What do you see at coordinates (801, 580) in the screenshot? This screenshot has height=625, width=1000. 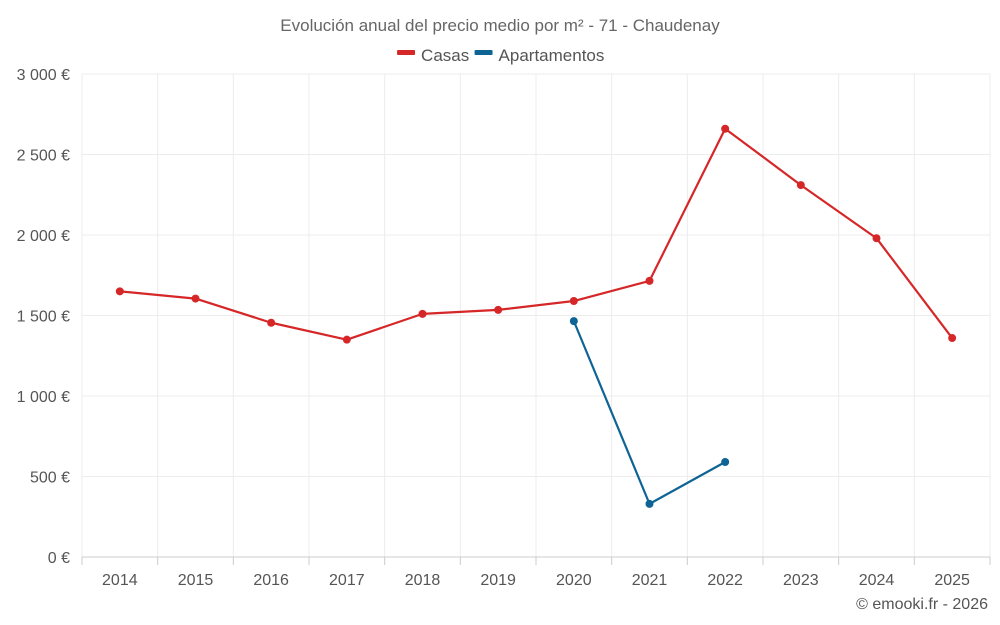 I see `x-tick-label: 2023` at bounding box center [801, 580].